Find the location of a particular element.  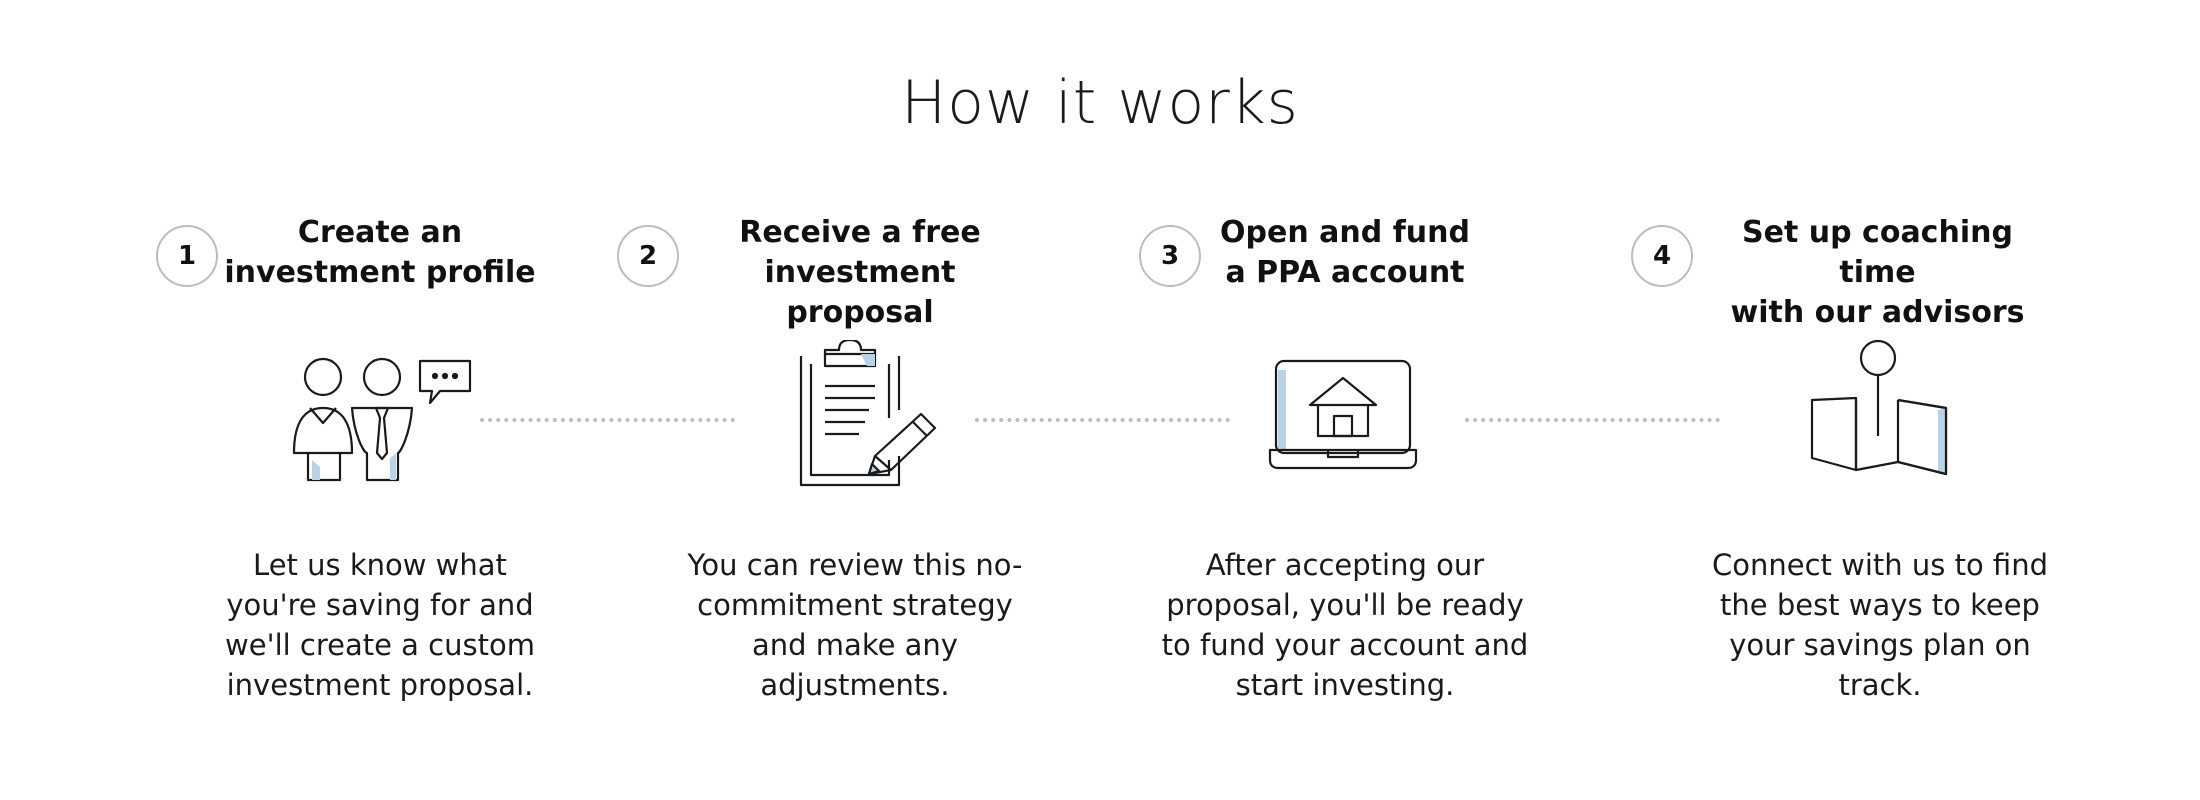

step-4-number: 4 is located at coordinates (1662, 256).